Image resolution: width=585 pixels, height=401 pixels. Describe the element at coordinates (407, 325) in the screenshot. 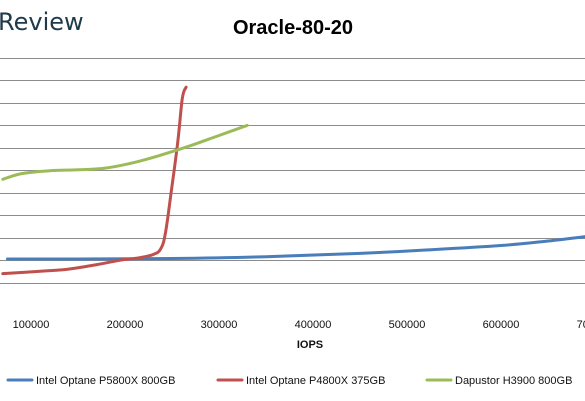

I see `x-tick-label: 500000` at that location.